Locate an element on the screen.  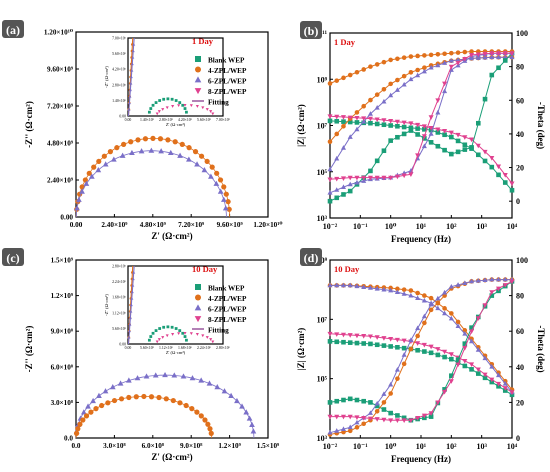
x-tick-label: 10¹ is located at coordinates (421, 446).